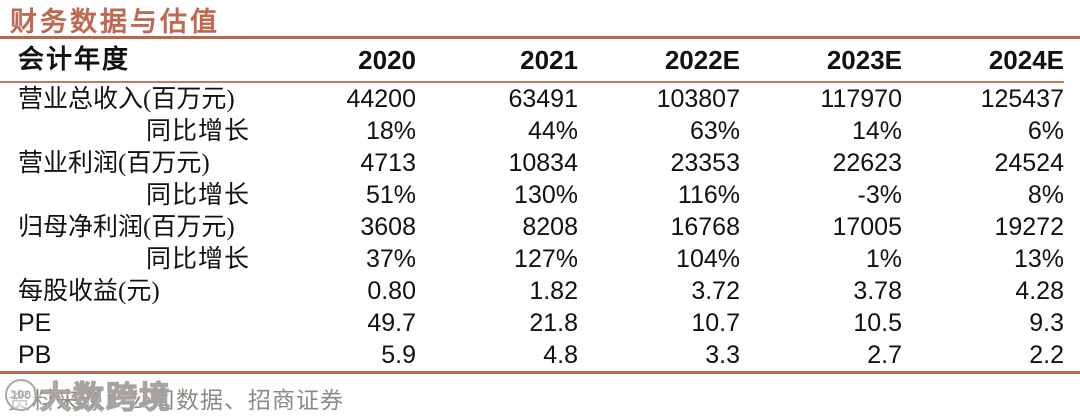 The width and height of the screenshot is (1080, 417). What do you see at coordinates (876, 130) in the screenshot?
I see `cell-value: 14%` at bounding box center [876, 130].